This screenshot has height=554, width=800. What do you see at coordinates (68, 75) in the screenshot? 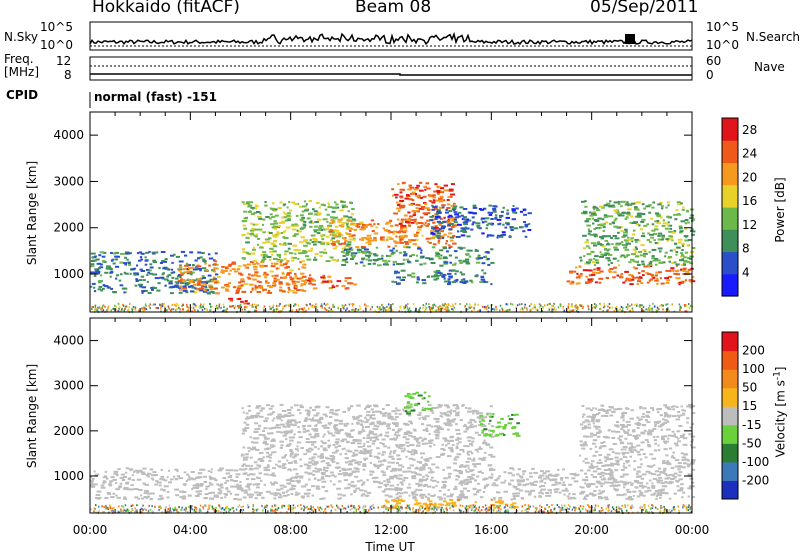
I see `freq-tick-bottom: 8` at bounding box center [68, 75].